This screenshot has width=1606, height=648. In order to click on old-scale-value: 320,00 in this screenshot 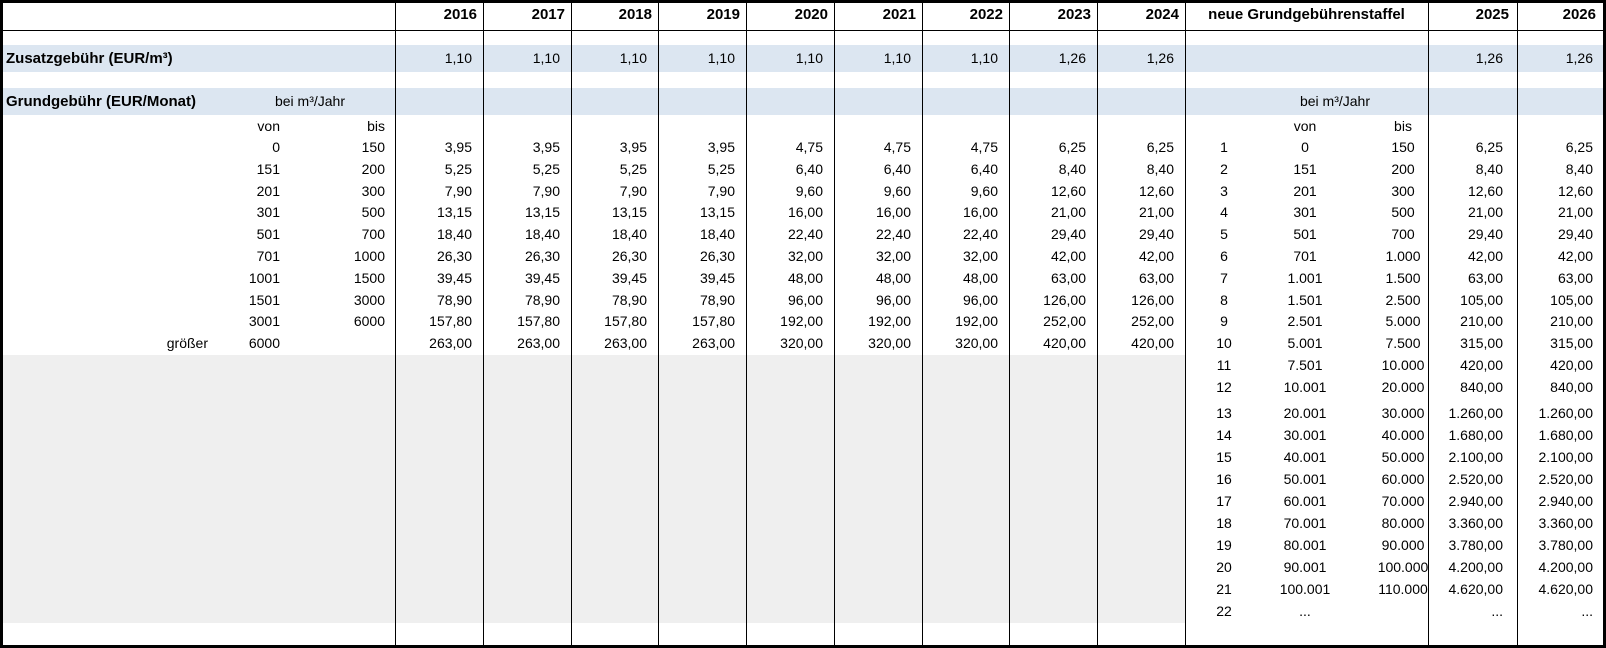, I will do `click(976, 343)`.